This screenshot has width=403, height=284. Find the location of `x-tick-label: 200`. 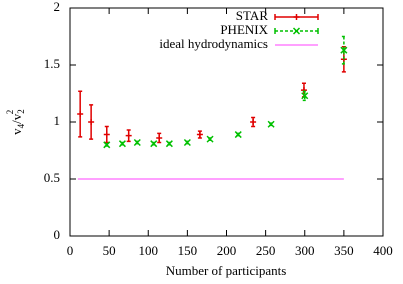

x-tick-label: 200 is located at coordinates (227, 250).